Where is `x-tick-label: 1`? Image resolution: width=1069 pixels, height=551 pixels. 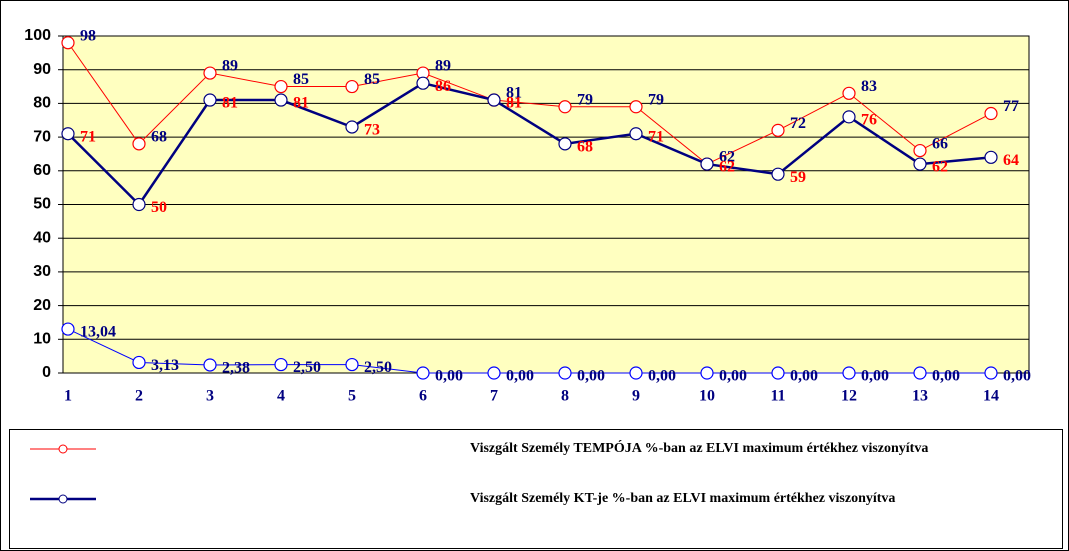
x-tick-label: 1 is located at coordinates (68, 396).